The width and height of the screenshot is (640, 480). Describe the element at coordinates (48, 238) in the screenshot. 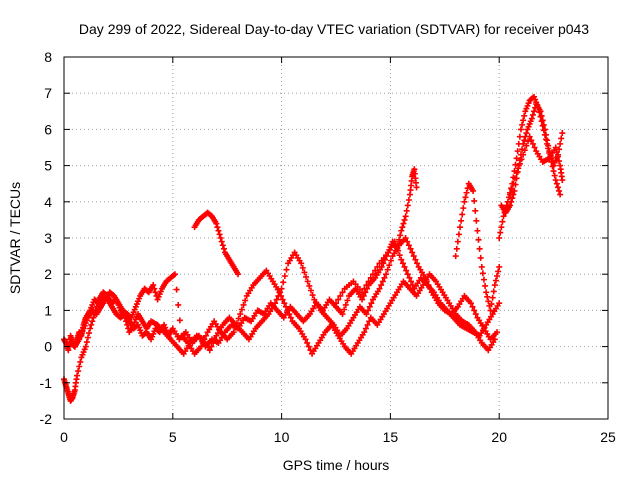

I see `y-tick-label: 3` at that location.